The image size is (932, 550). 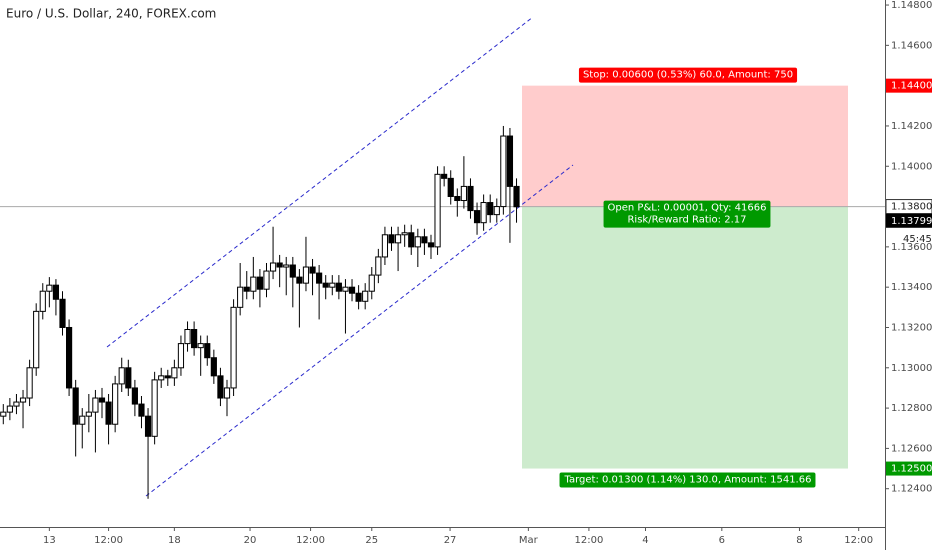 What do you see at coordinates (450, 540) in the screenshot?
I see `x-tick-label: 27` at bounding box center [450, 540].